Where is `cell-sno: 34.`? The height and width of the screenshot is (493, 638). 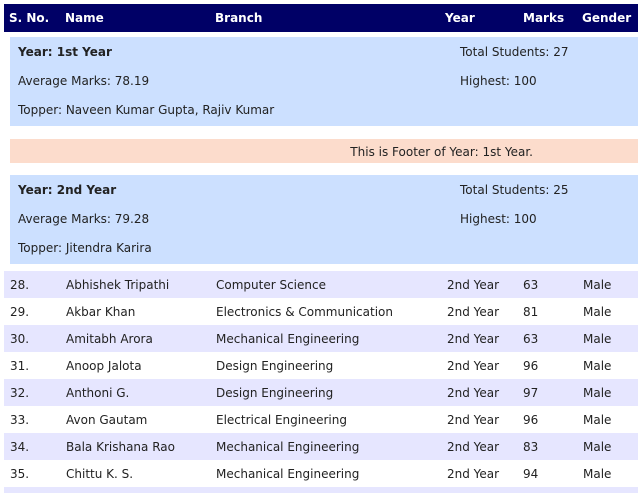
cell-sno: 34. is located at coordinates (20, 447).